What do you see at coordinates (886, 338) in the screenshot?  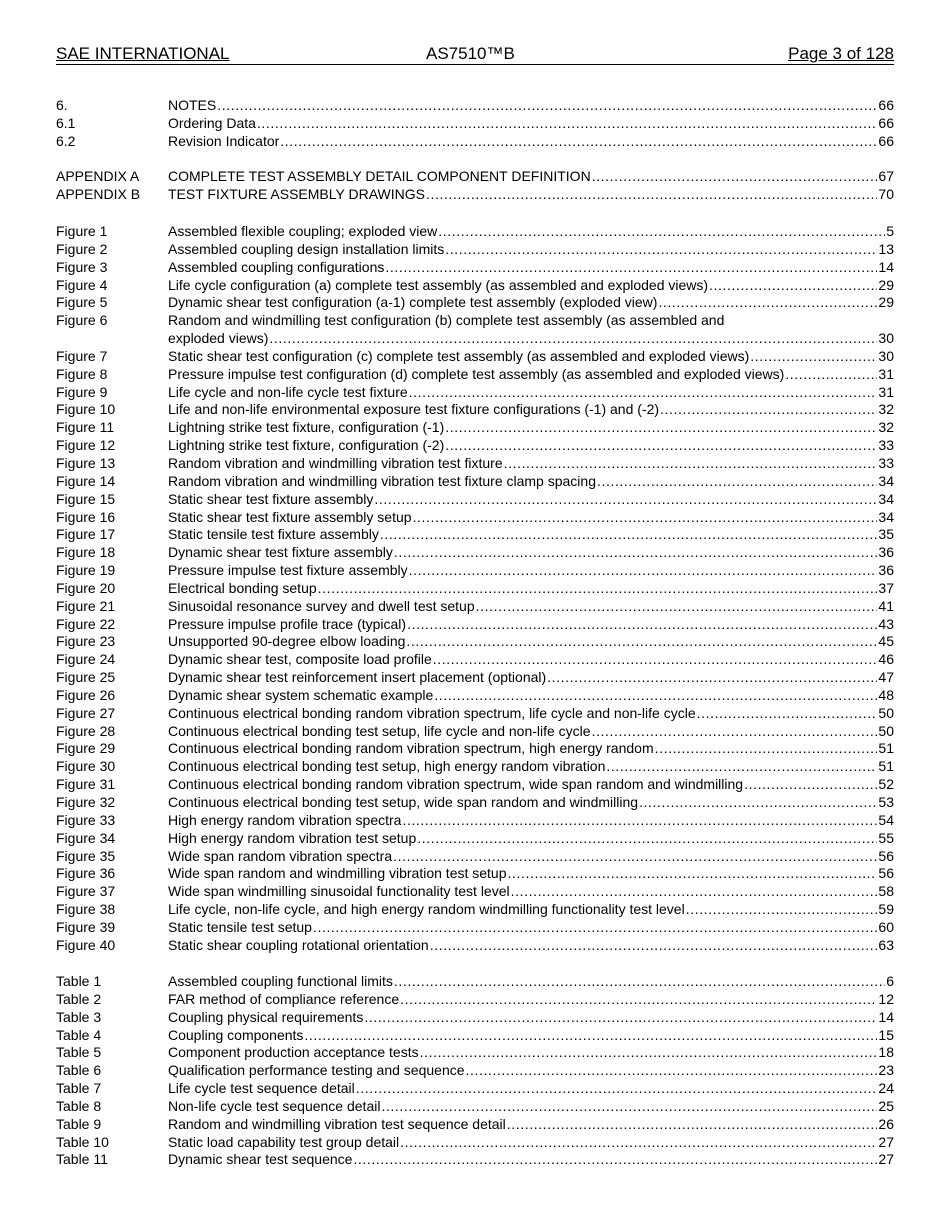 I see `entry-page: 30` at bounding box center [886, 338].